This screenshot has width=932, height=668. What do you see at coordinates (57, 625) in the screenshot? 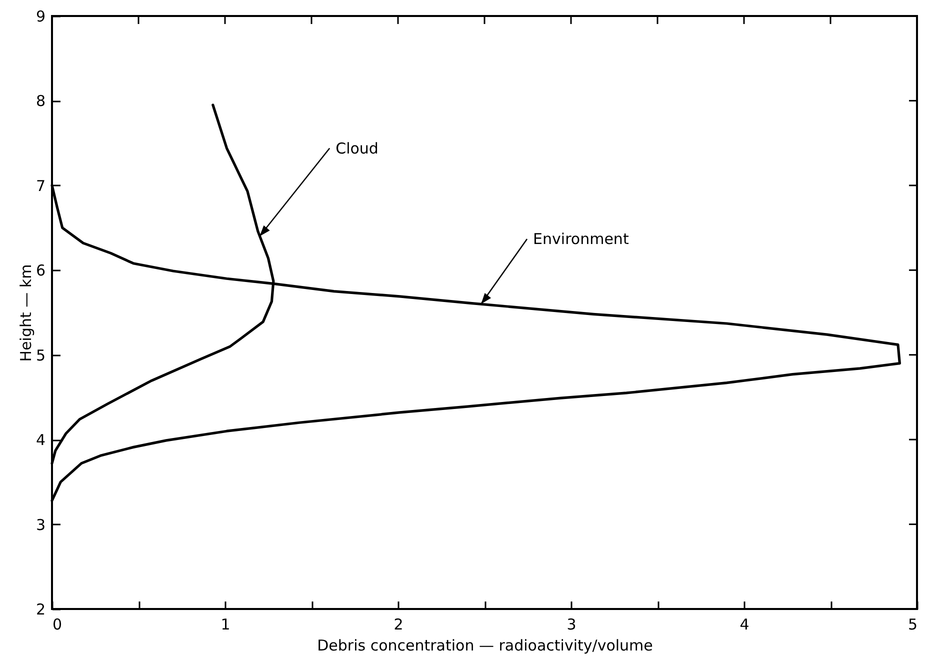
I see `x-tick-label: 0` at bounding box center [57, 625].